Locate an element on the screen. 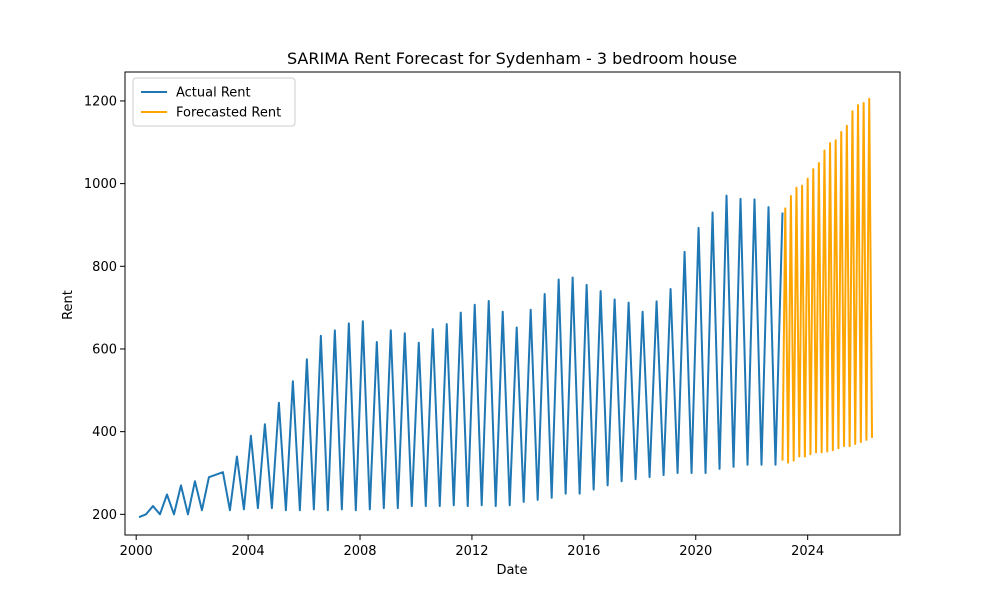  y-tick-label: 1200 is located at coordinates (100, 101).